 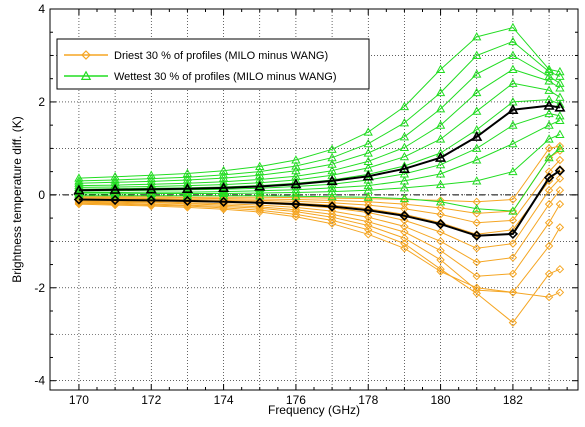 What do you see at coordinates (39, 288) in the screenshot?
I see `y-tick-label: -2` at bounding box center [39, 288].